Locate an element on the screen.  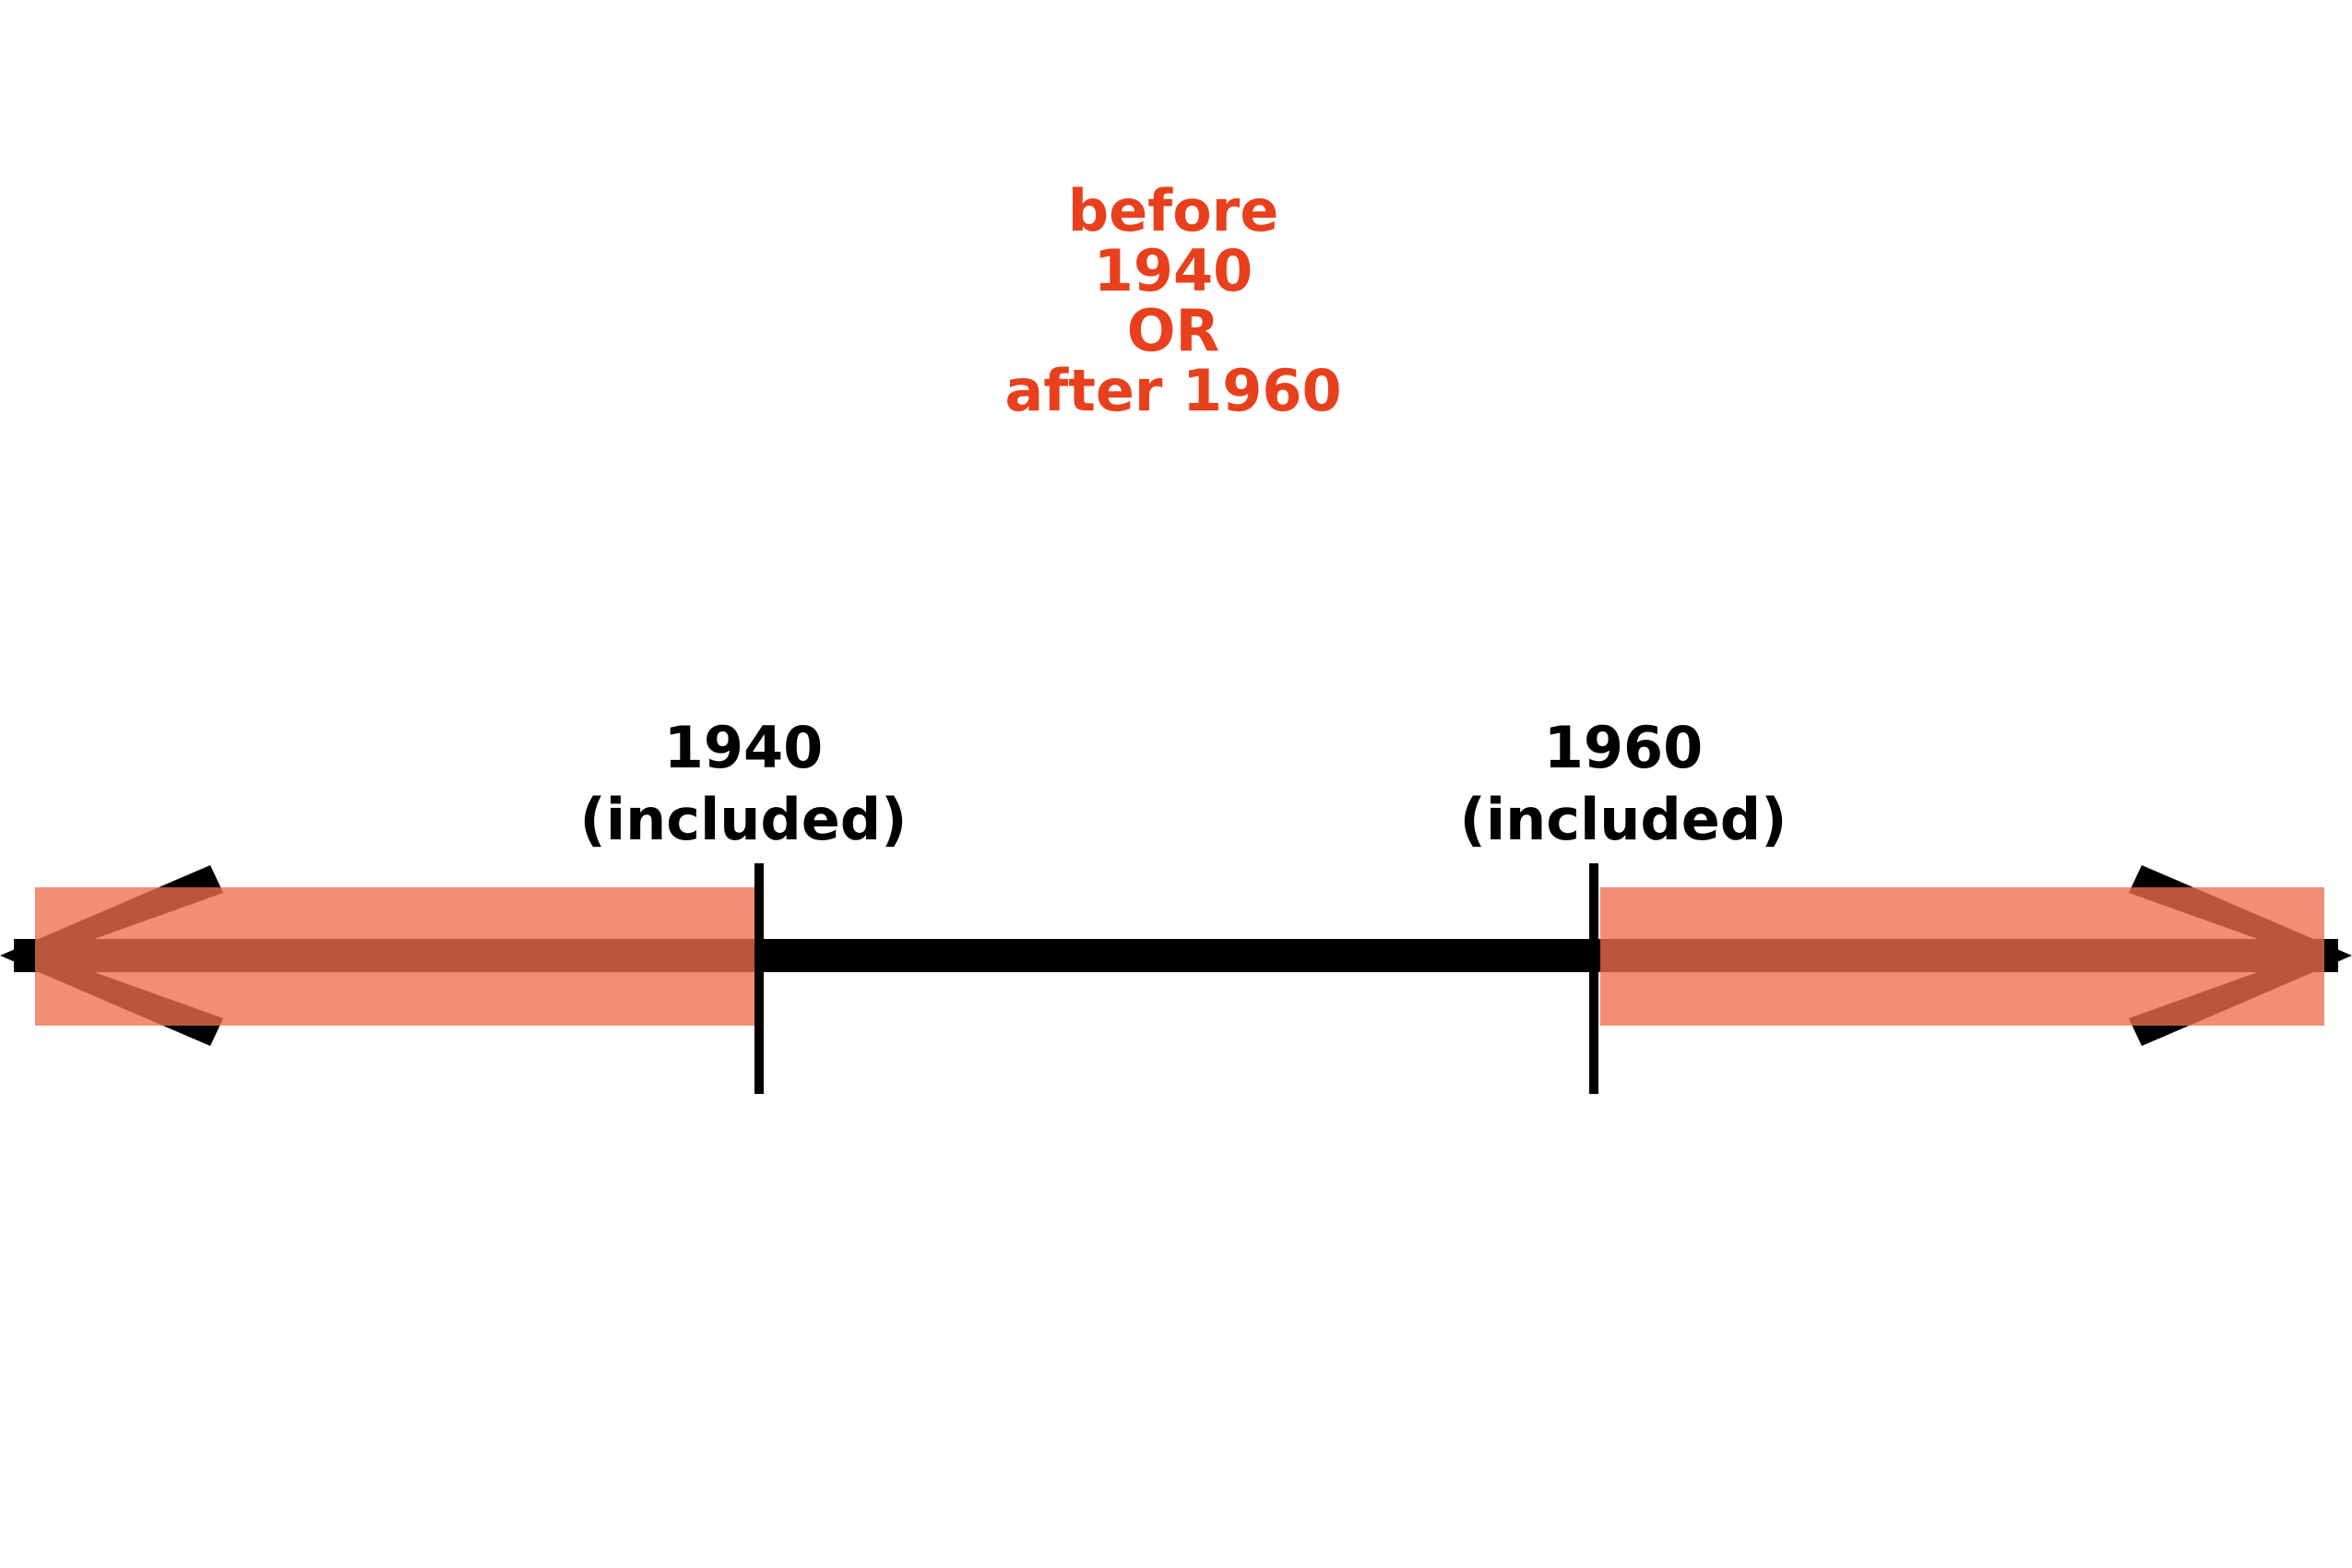
highlight-after-1960 is located at coordinates (1962, 956).